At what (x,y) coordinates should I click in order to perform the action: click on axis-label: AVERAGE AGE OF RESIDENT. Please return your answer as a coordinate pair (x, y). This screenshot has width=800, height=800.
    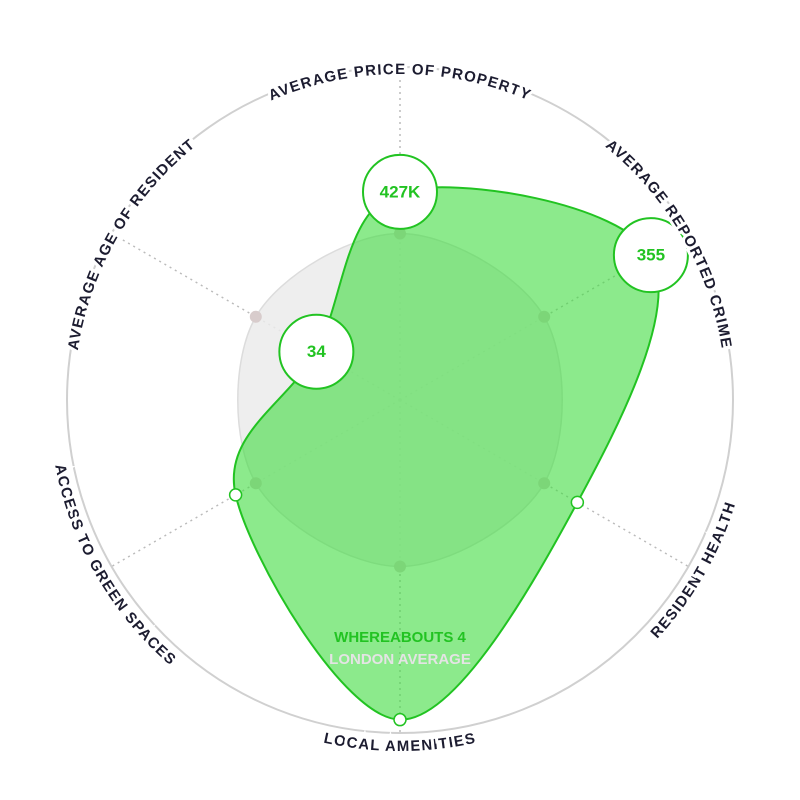
    Looking at the image, I should click on (132, 244).